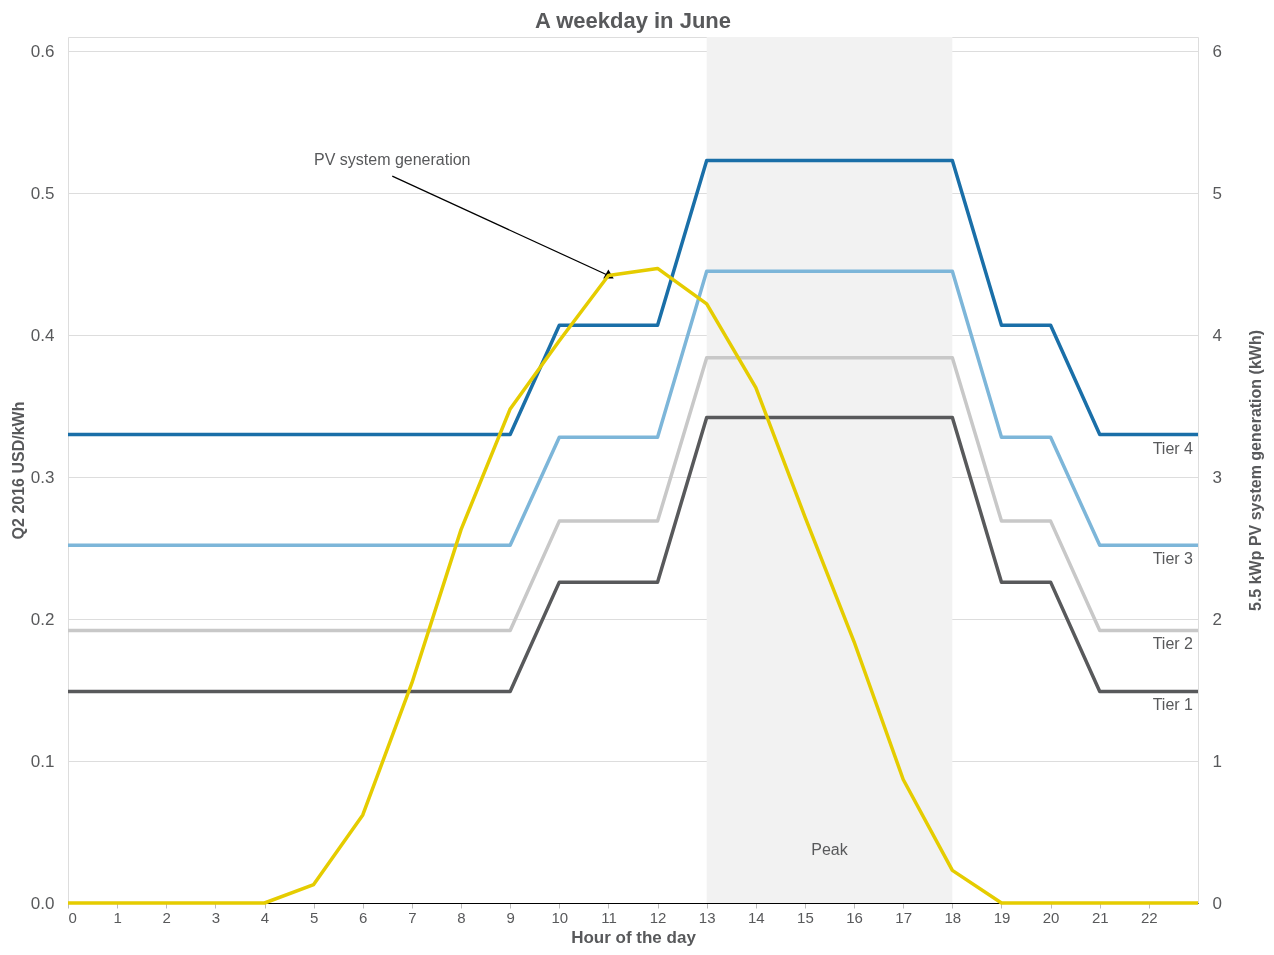 The image size is (1274, 955). What do you see at coordinates (42, 477) in the screenshot?
I see `y-tick-label: 0.3` at bounding box center [42, 477].